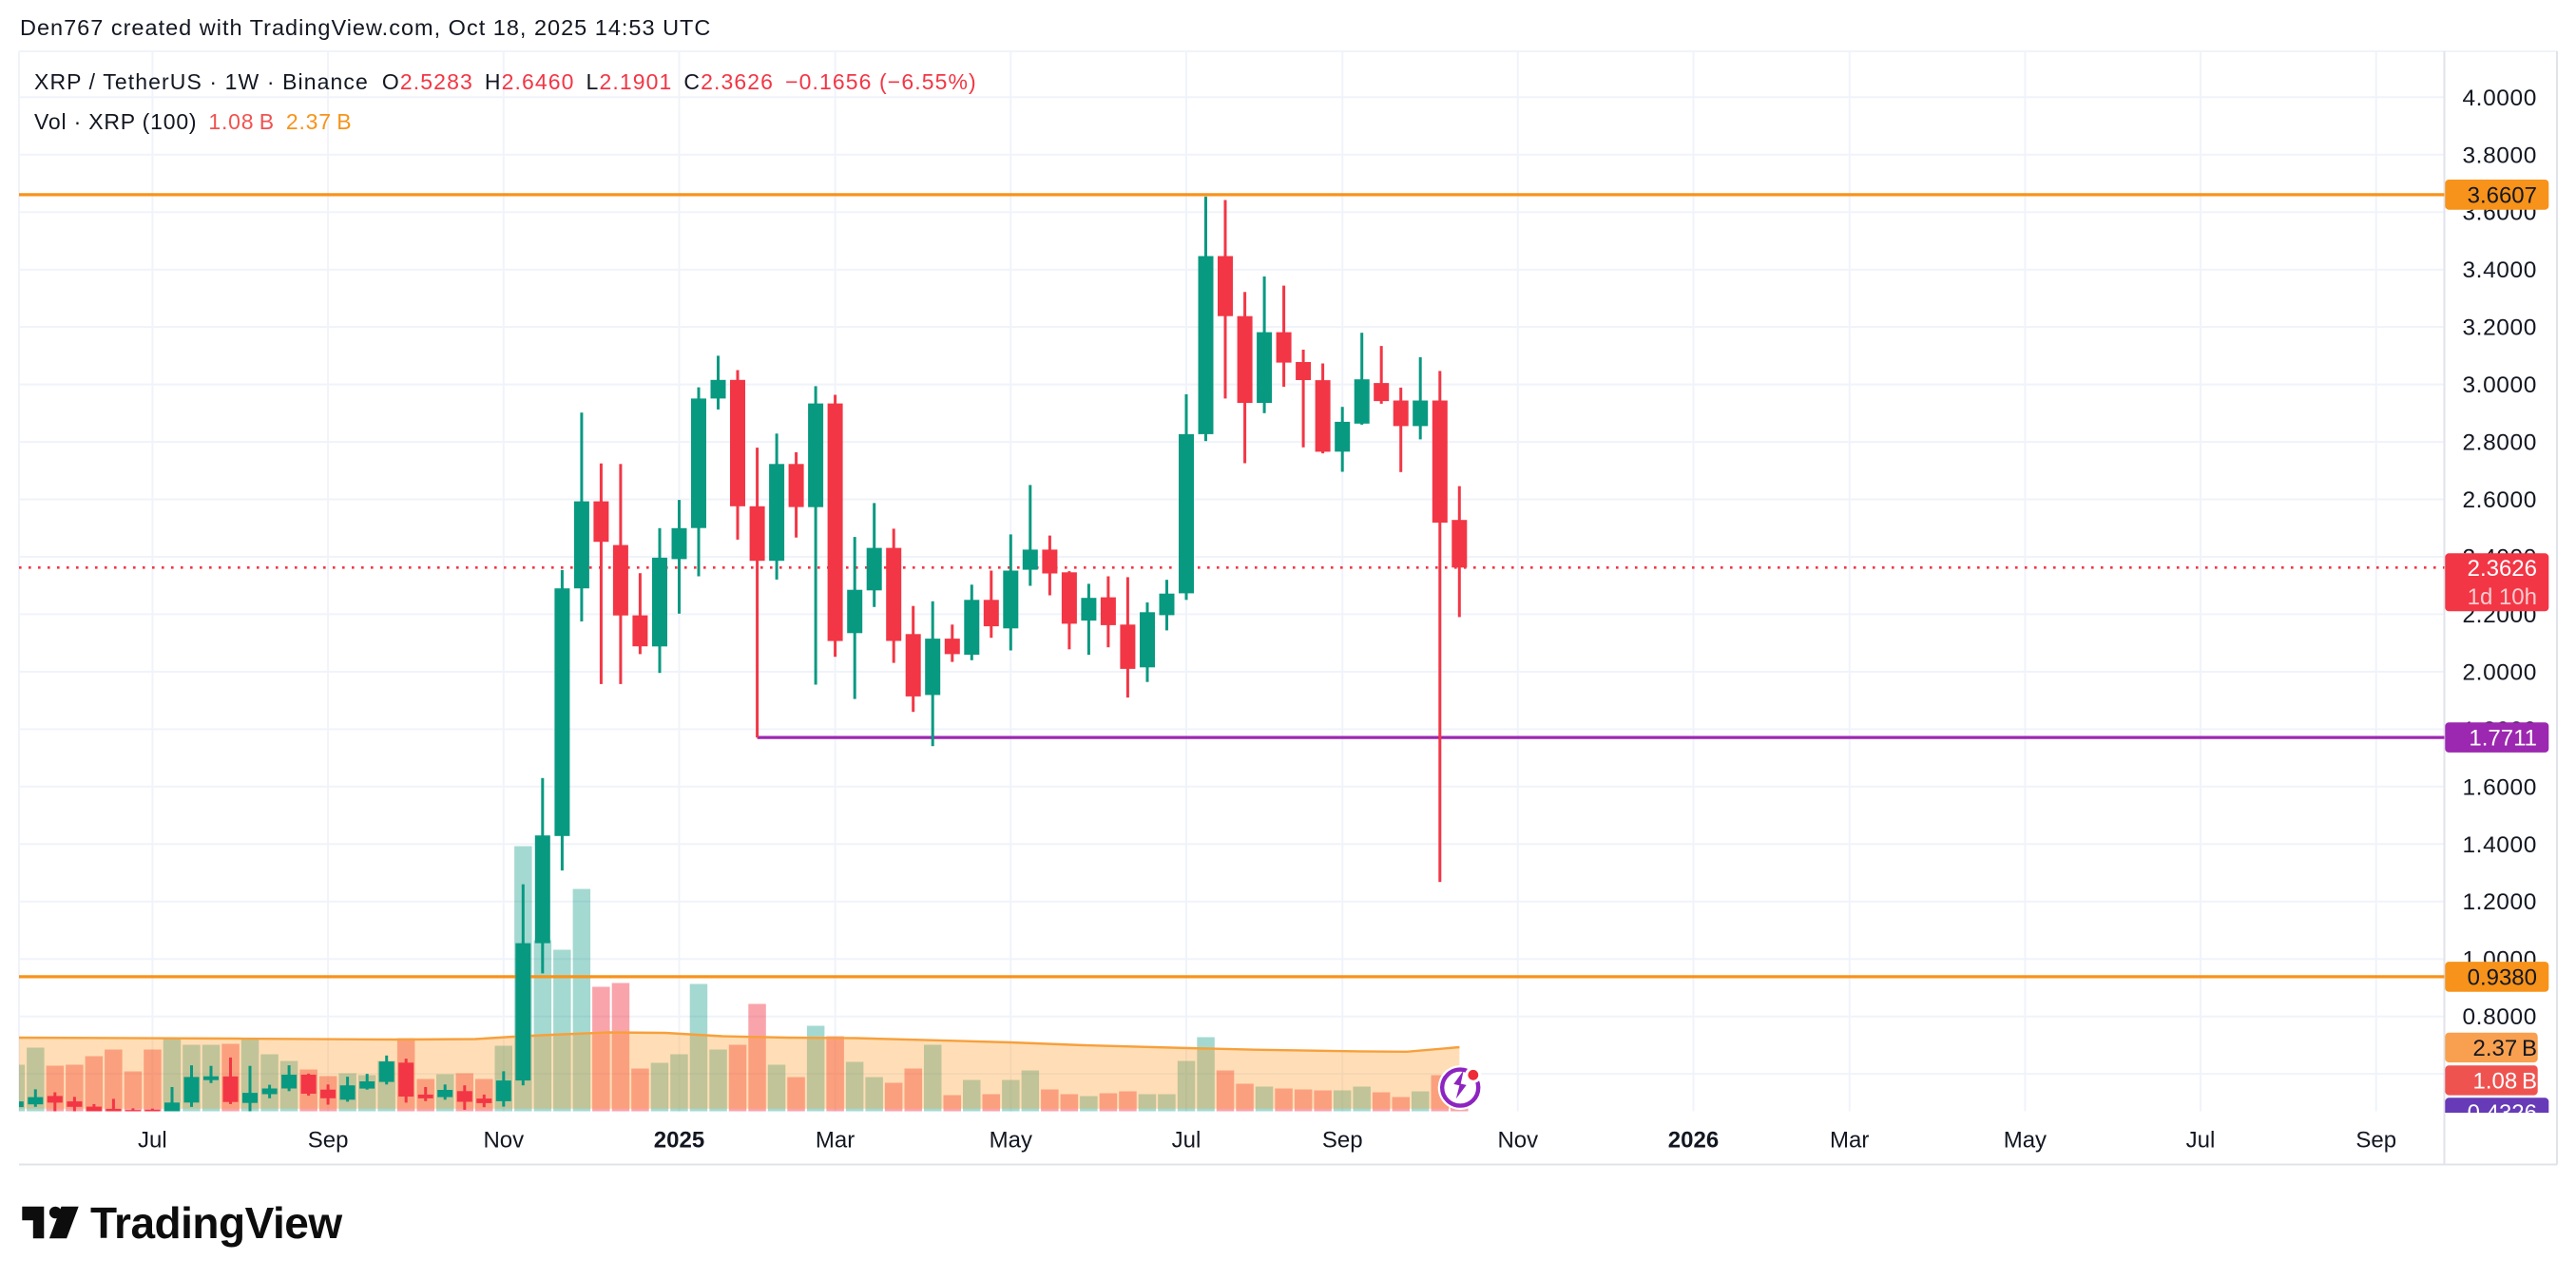 The width and height of the screenshot is (2576, 1279). What do you see at coordinates (2500, 902) in the screenshot?
I see `svg-text: 1.2000` at bounding box center [2500, 902].